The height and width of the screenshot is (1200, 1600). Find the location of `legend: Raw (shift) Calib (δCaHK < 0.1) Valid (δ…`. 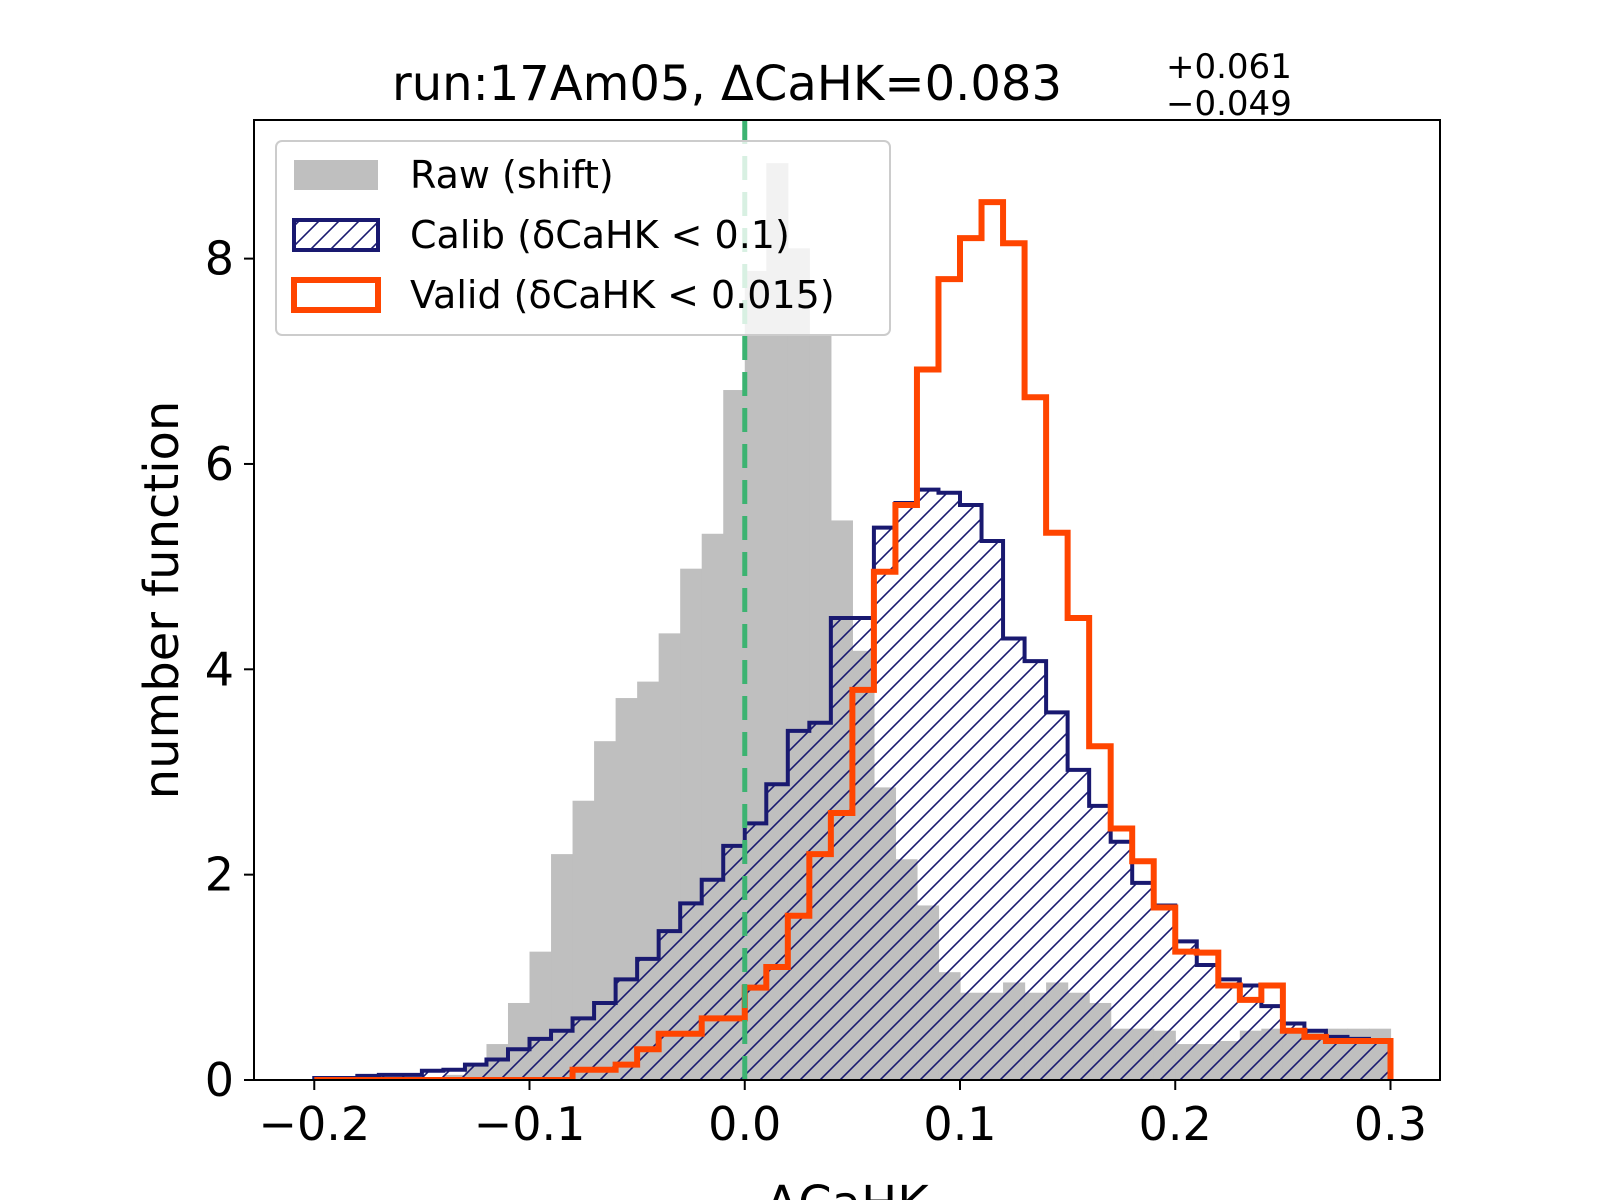

legend: Raw (shift) Calib (δCaHK < 0.1) Valid (δ… is located at coordinates (583, 238).